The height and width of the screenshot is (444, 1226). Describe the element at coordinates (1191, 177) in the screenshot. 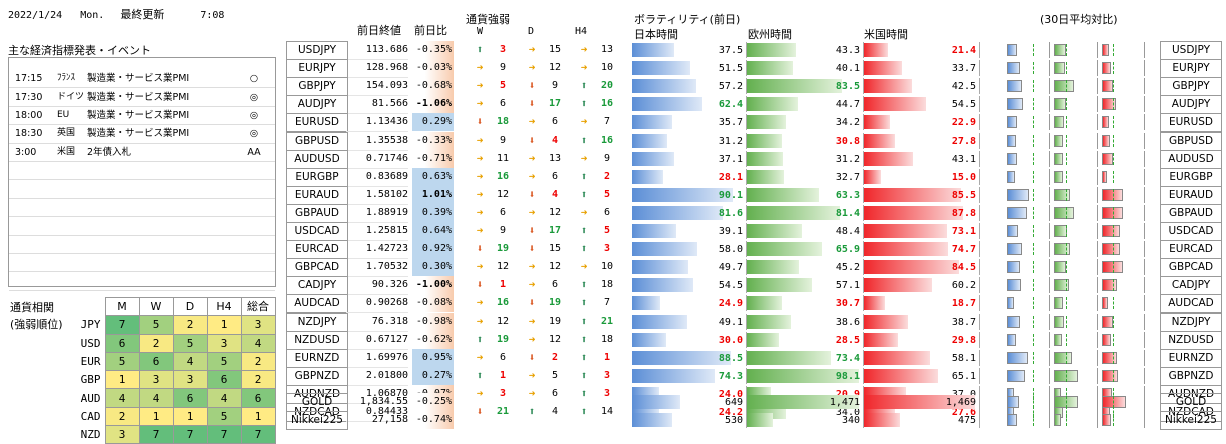

I see `pair-name-right: EURGBP` at that location.